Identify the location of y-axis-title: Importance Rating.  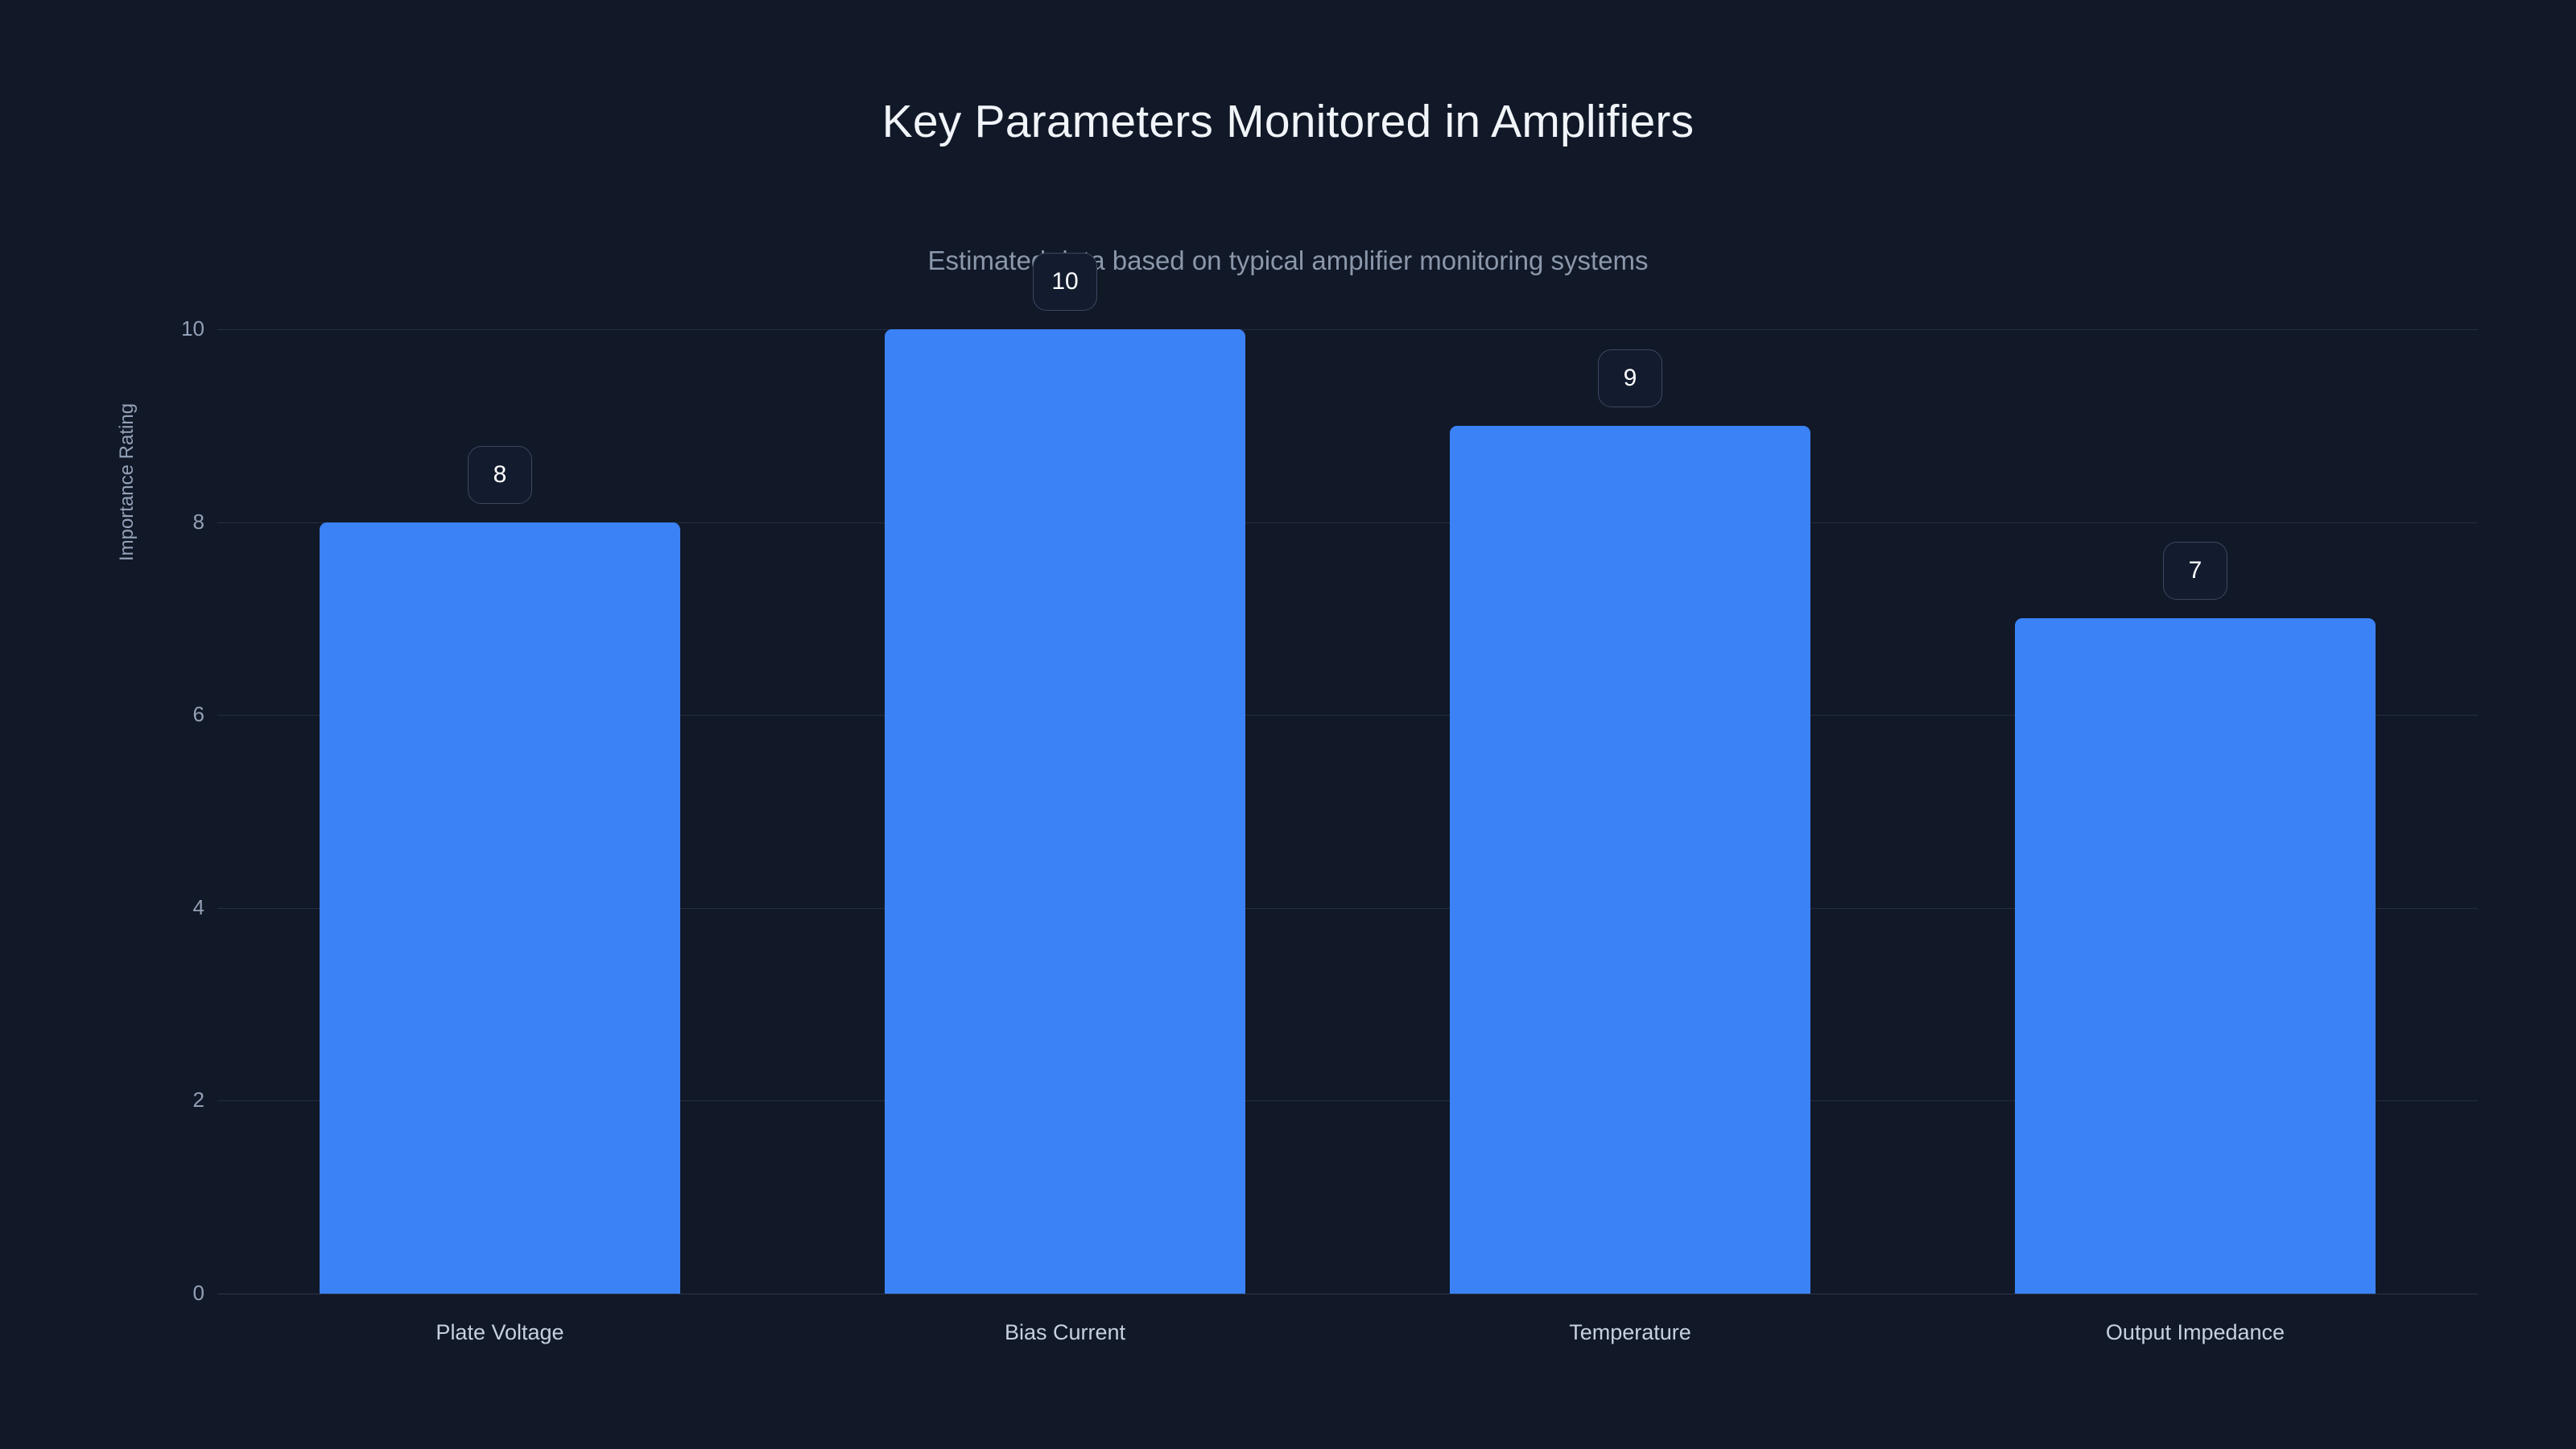
(127, 482).